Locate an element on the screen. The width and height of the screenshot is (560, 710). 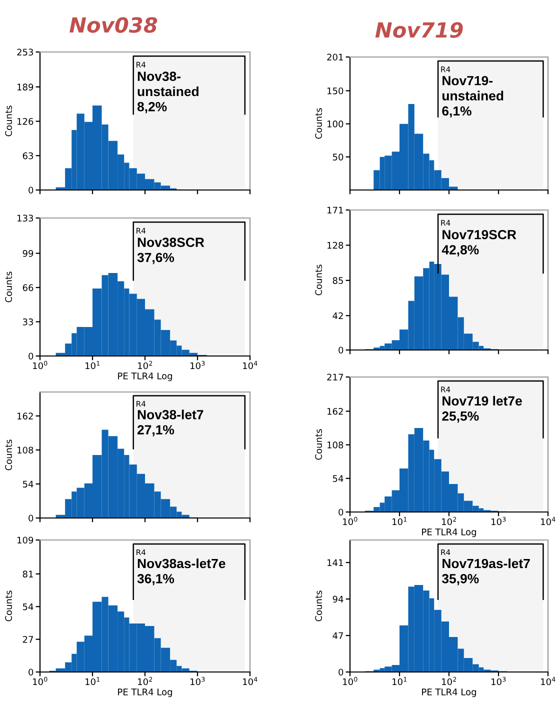
y-tick-label: 94 is located at coordinates (338, 599).